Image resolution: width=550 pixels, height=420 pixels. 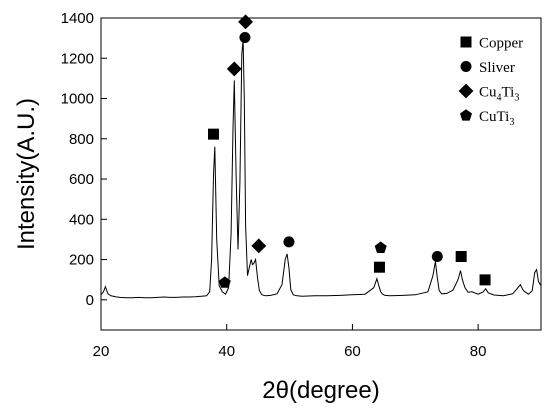 What do you see at coordinates (466, 66) in the screenshot?
I see `legend-circle-marker` at bounding box center [466, 66].